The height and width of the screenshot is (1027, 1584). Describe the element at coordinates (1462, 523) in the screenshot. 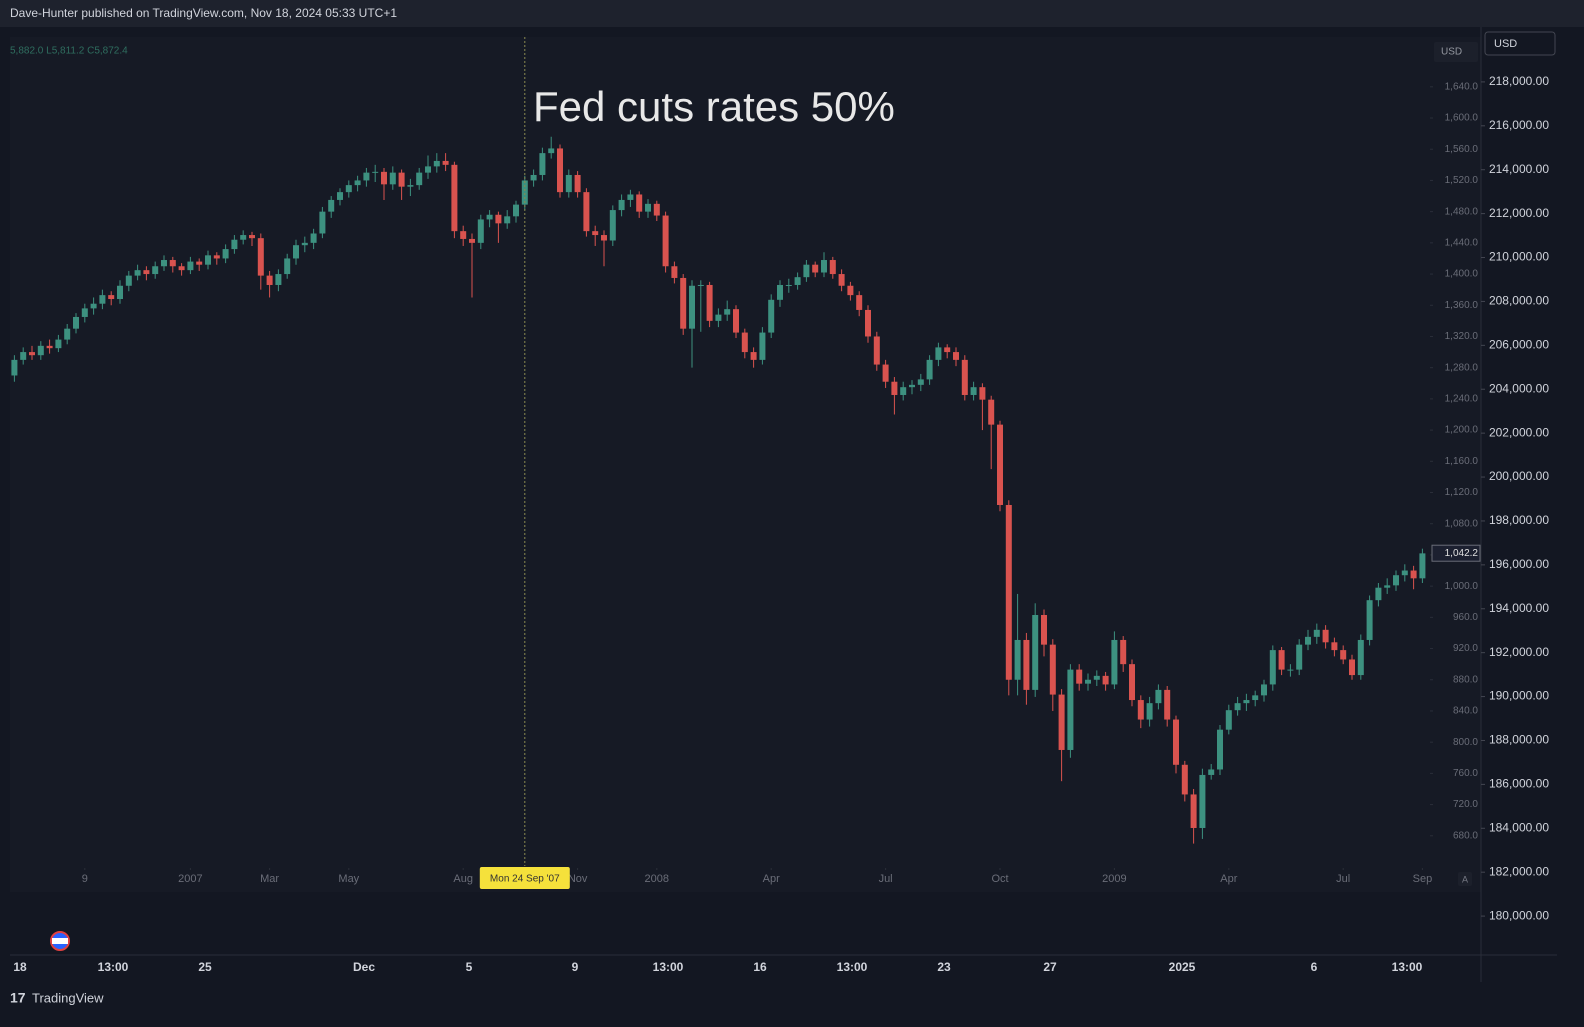

I see `inner-y-tick-label: 1,080.0` at that location.